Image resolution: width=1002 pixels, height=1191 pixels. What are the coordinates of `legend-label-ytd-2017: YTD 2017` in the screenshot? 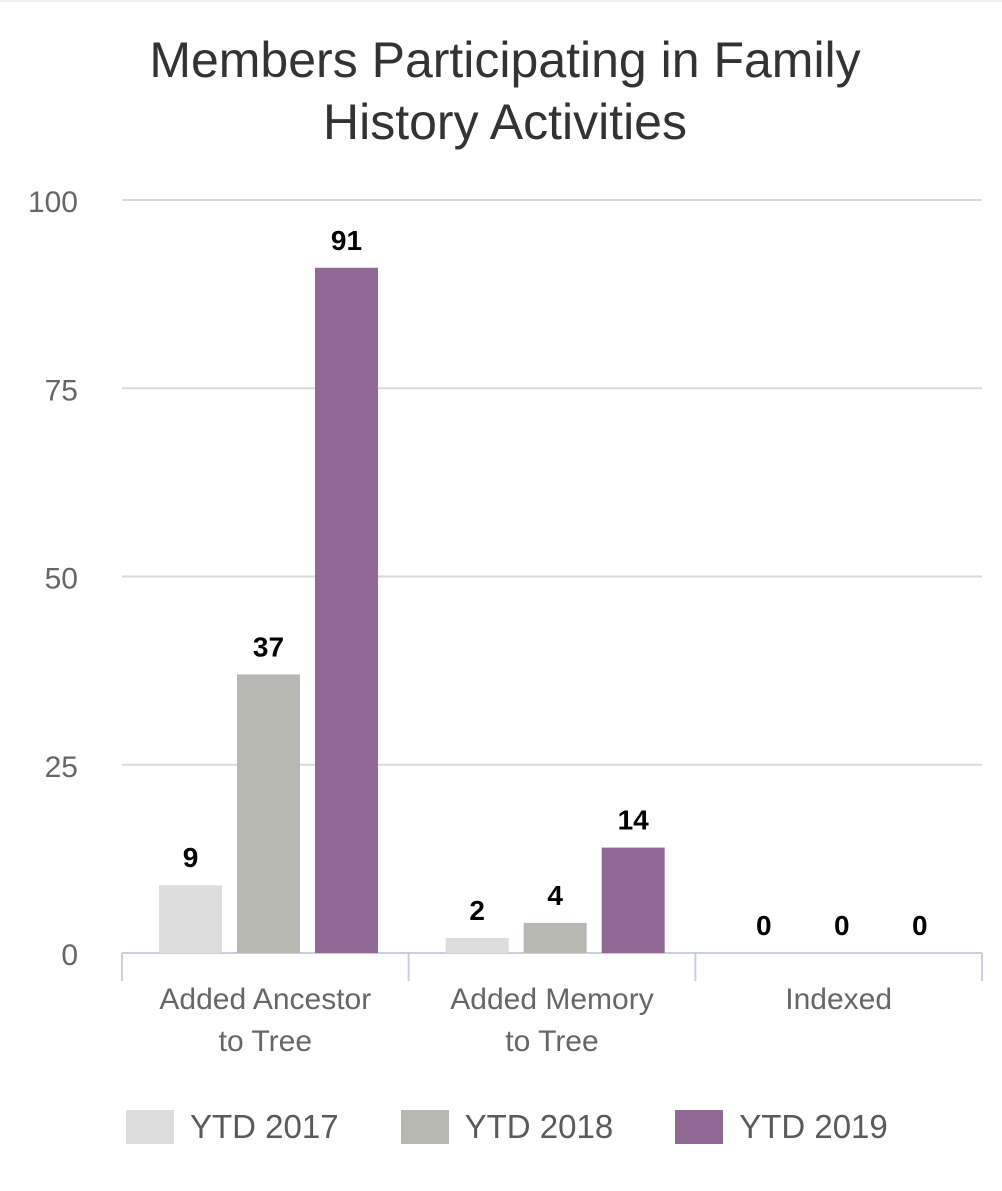 It's located at (264, 1126).